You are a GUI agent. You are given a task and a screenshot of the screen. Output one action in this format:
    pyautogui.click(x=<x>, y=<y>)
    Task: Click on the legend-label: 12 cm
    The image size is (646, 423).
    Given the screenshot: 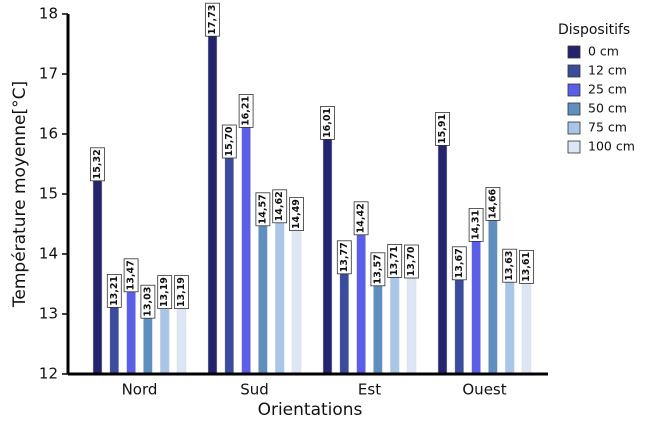 What is the action you would take?
    pyautogui.click(x=607, y=70)
    